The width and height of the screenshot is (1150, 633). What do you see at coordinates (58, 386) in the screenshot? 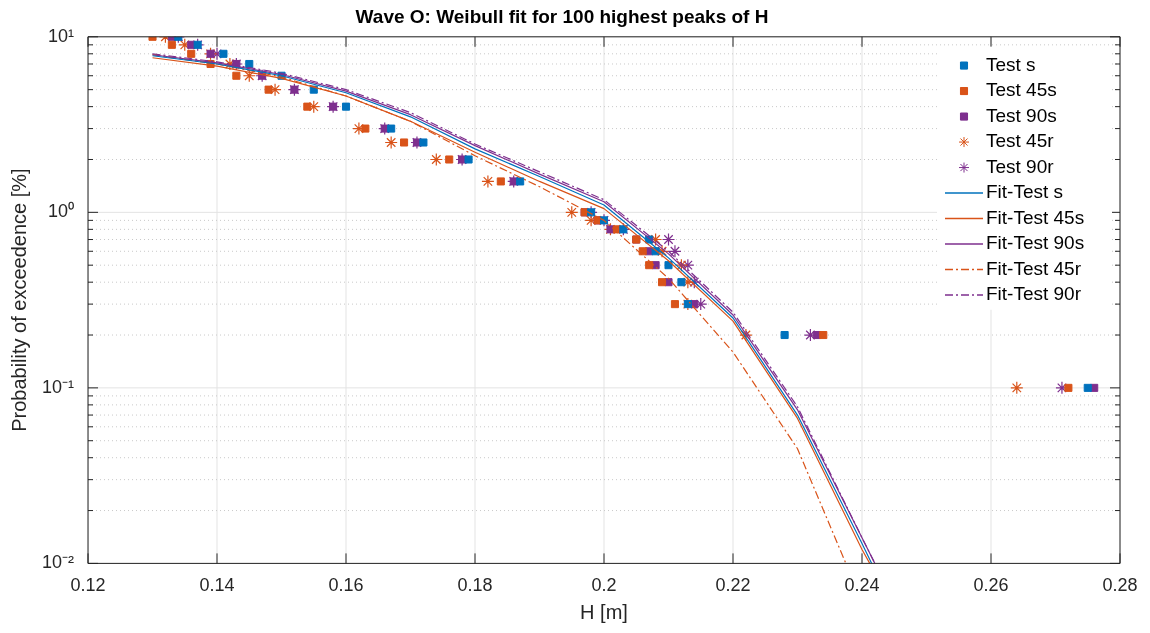
I see `y-tick-label: 10⁻¹` at bounding box center [58, 386].